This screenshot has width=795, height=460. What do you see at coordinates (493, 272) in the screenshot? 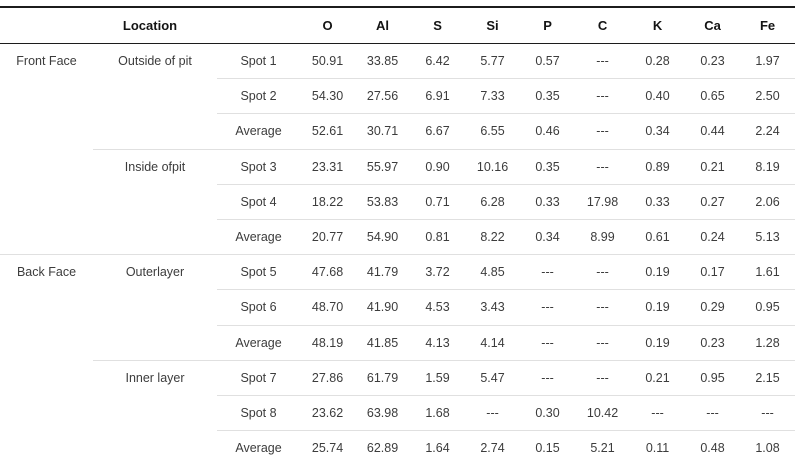
I see `value-cell: 4.85` at bounding box center [493, 272].